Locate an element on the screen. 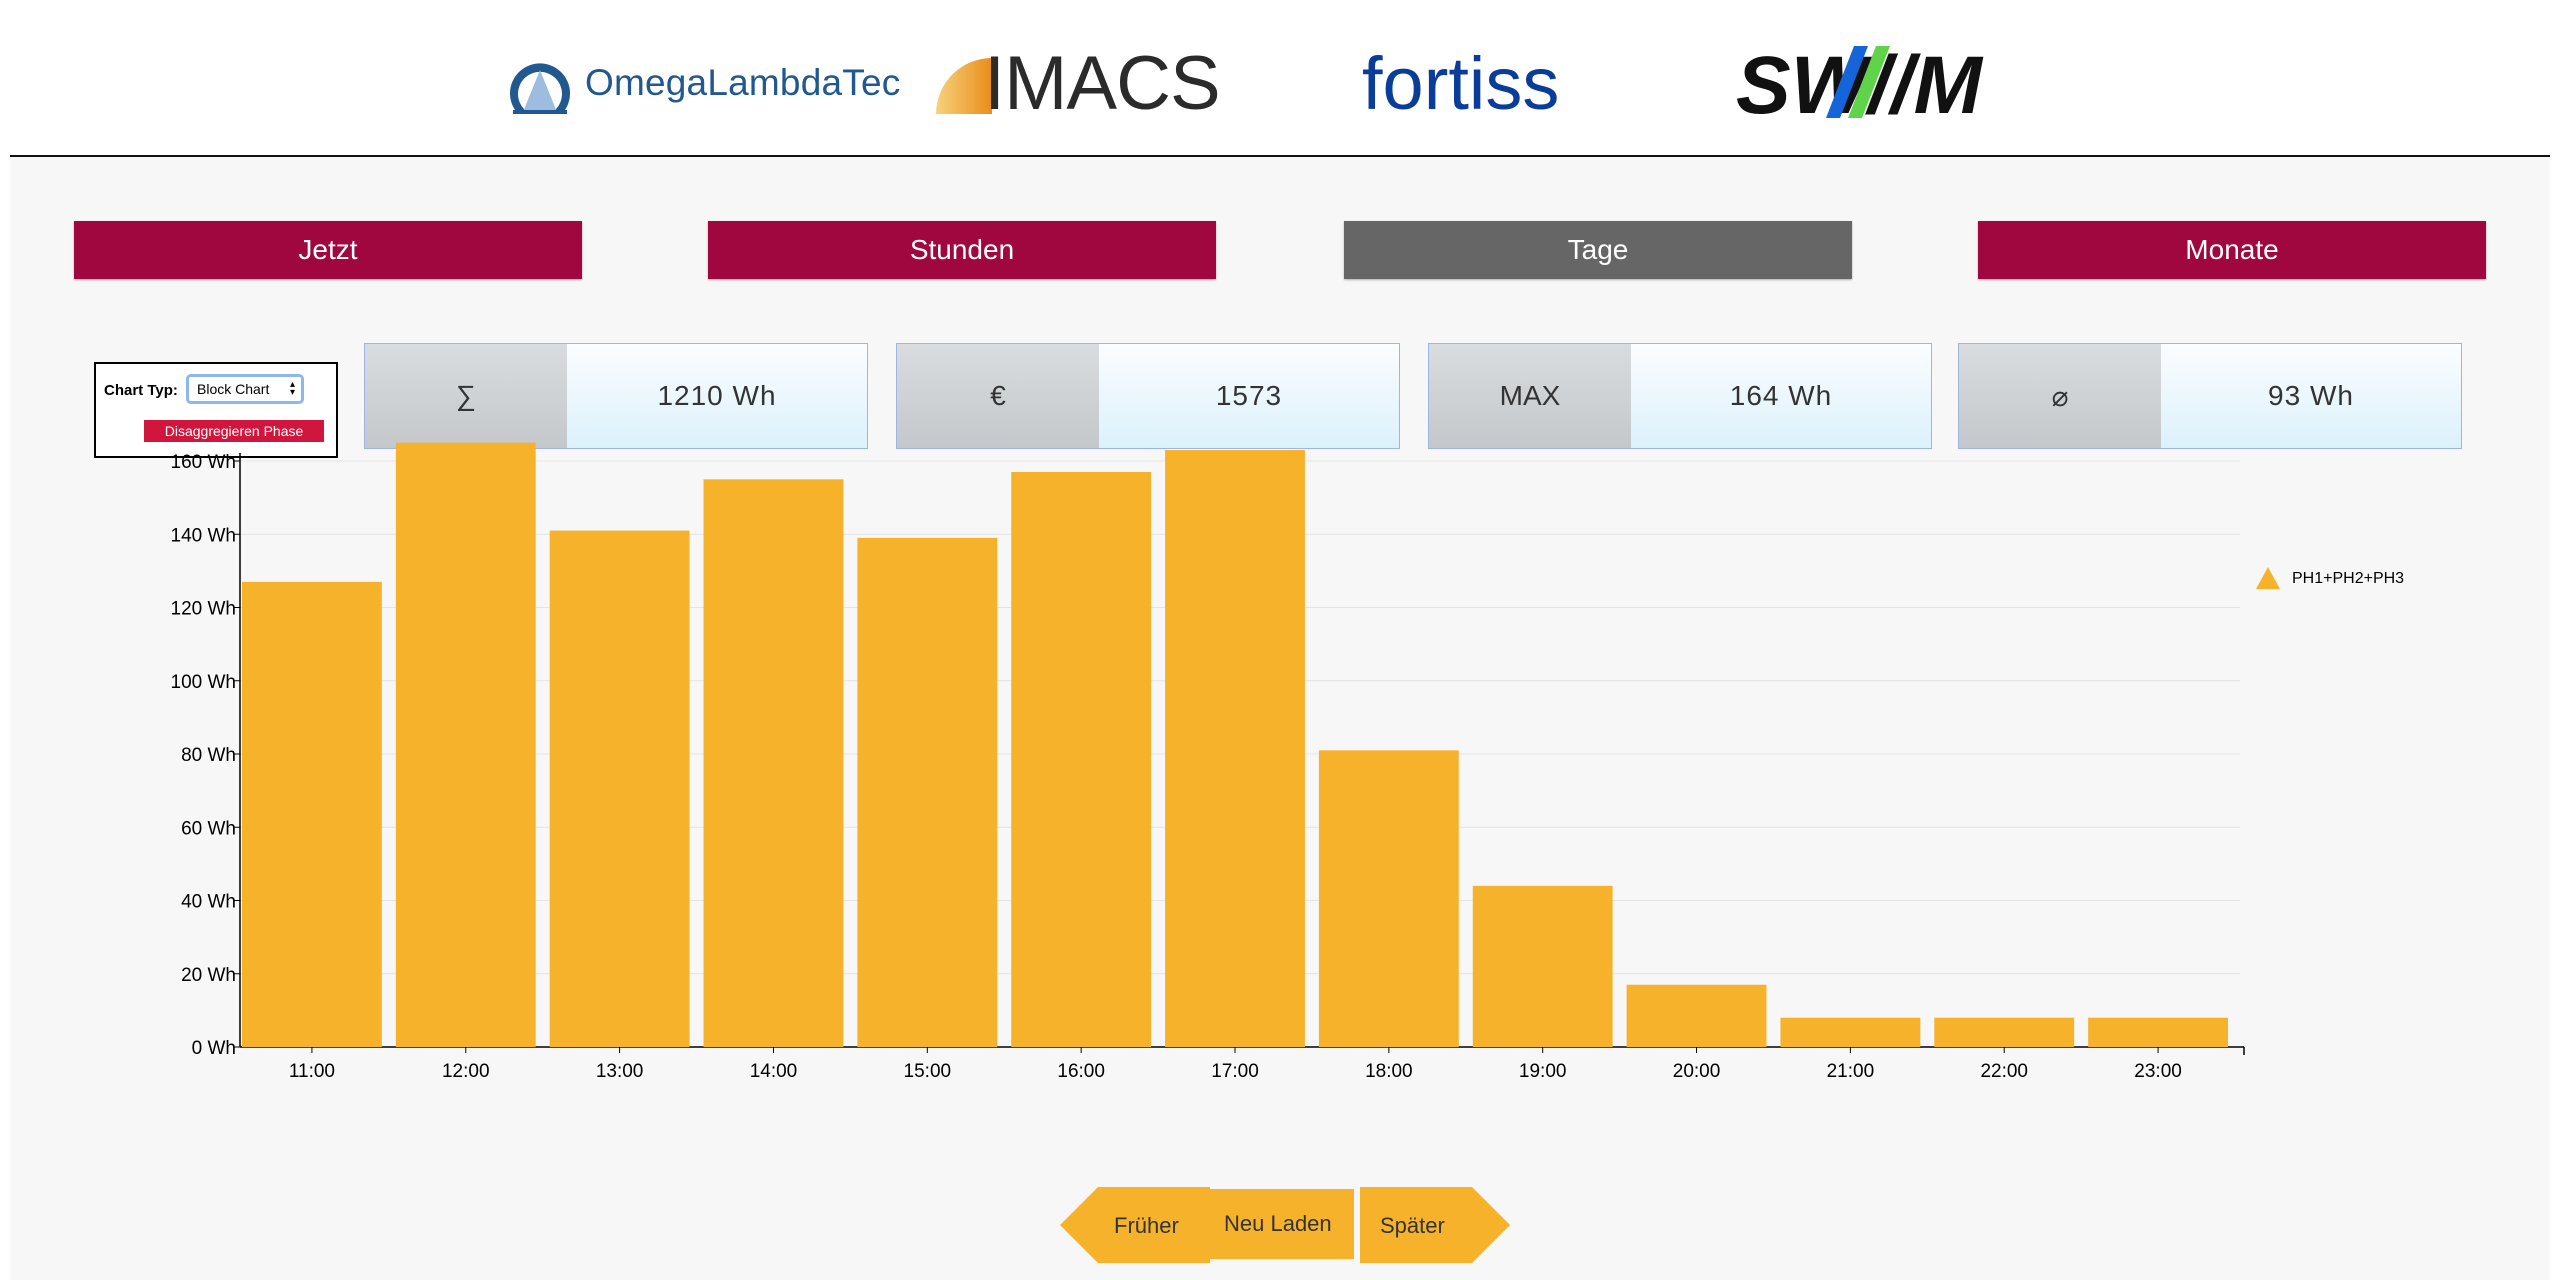 This screenshot has width=2560, height=1280. stat-sum: ∑ 1210 Wh is located at coordinates (616, 396).